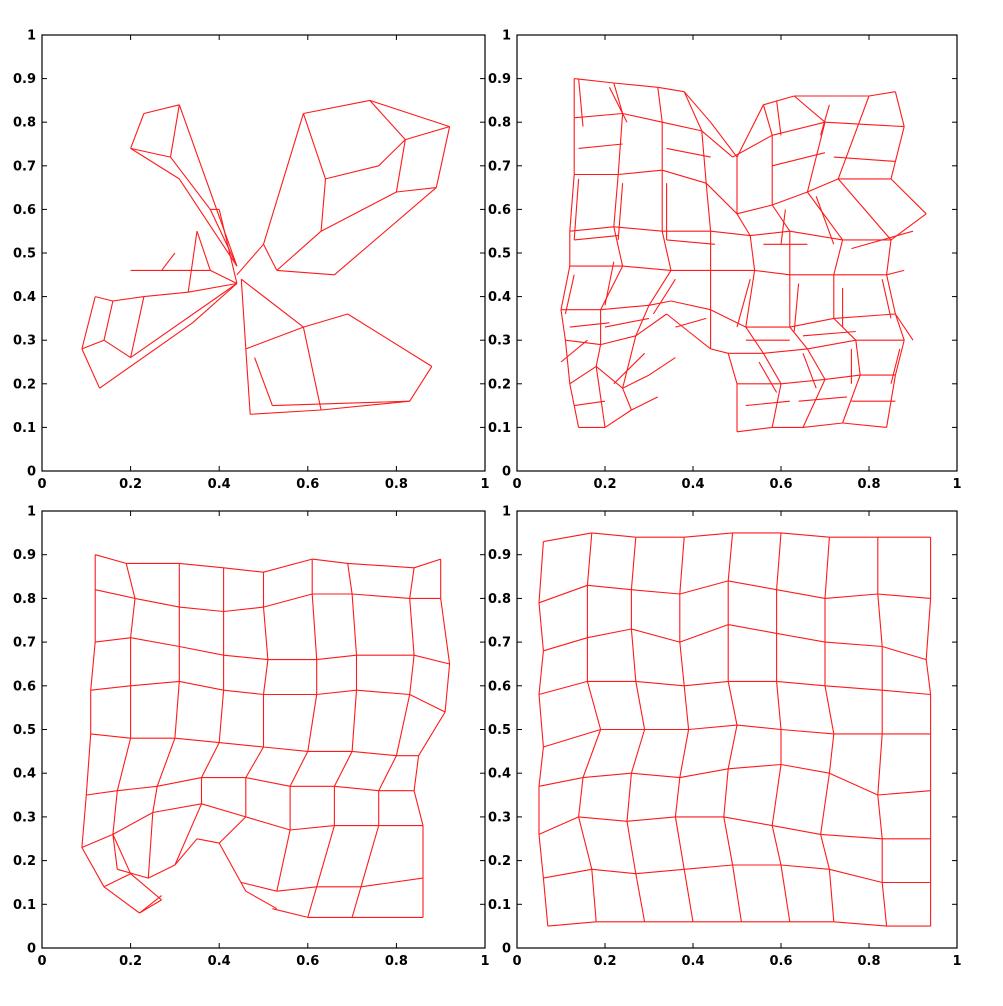 Image resolution: width=1003 pixels, height=1006 pixels. Describe the element at coordinates (31, 472) in the screenshot. I see `y-tick-label: 0` at that location.